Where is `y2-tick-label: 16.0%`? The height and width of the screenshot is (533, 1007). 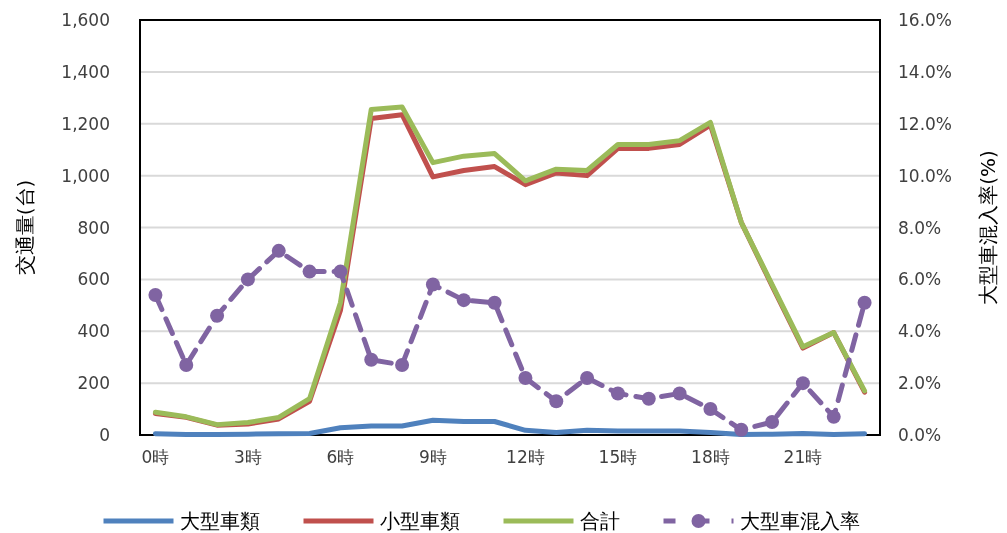 y2-tick-label: 16.0% is located at coordinates (925, 20).